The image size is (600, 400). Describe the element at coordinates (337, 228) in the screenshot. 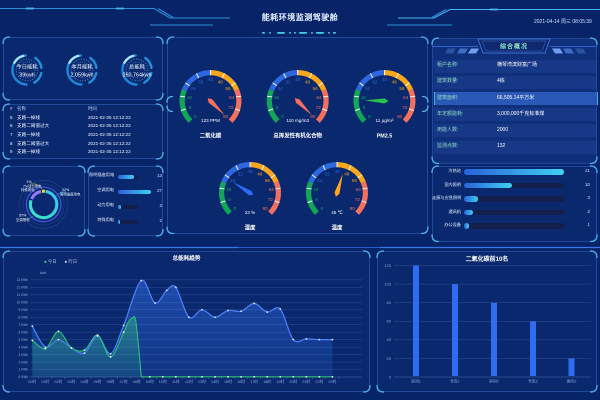

I see `svg-text: 温度` at that location.